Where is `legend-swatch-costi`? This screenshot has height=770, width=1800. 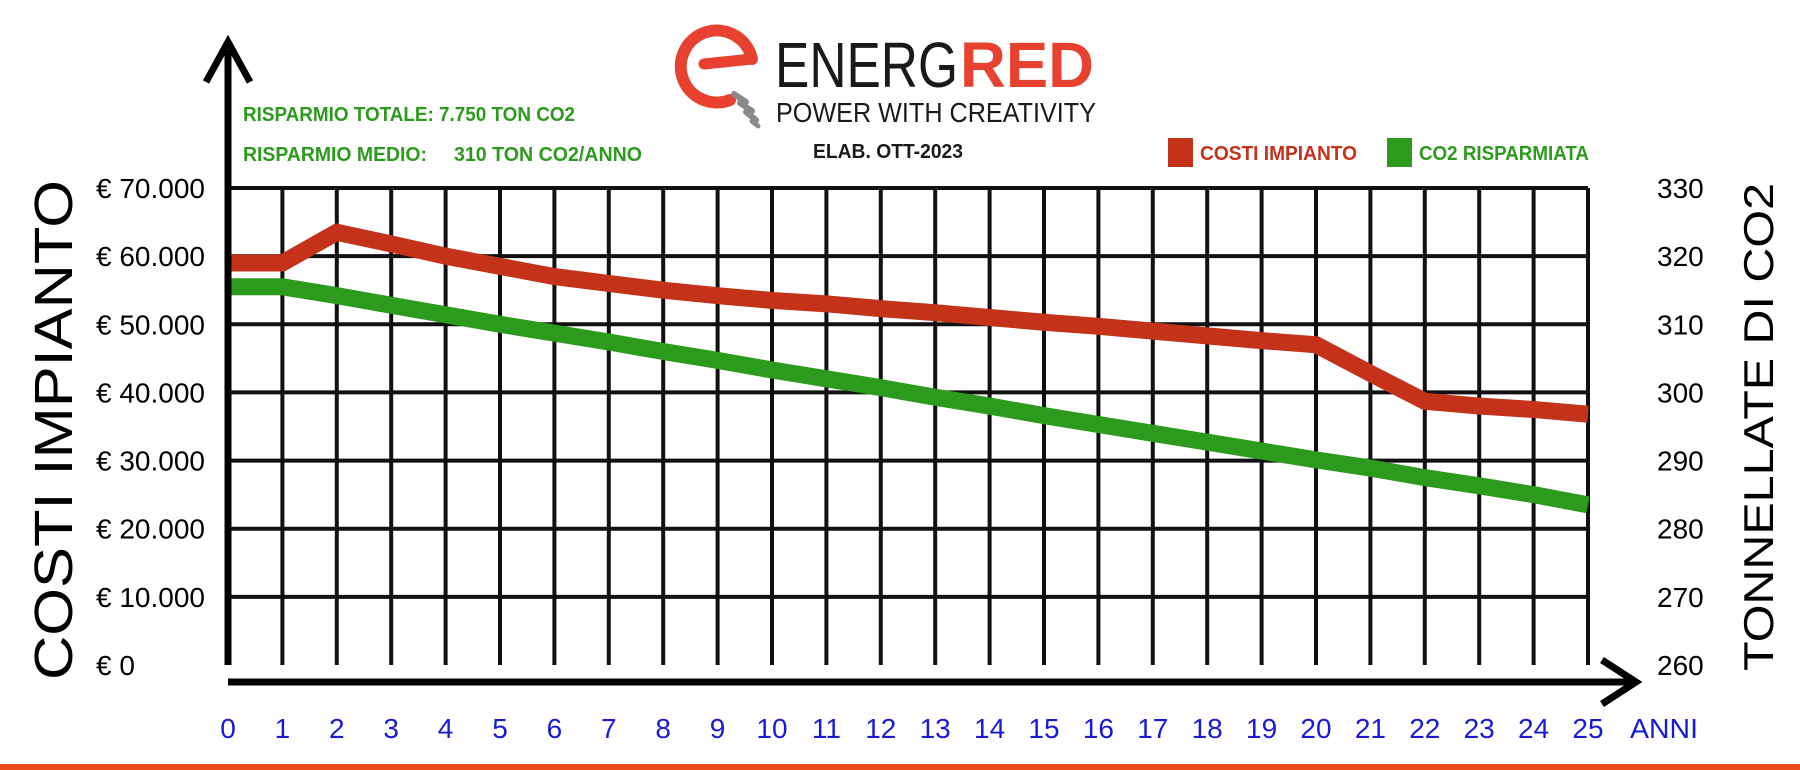
legend-swatch-costi is located at coordinates (1180, 152).